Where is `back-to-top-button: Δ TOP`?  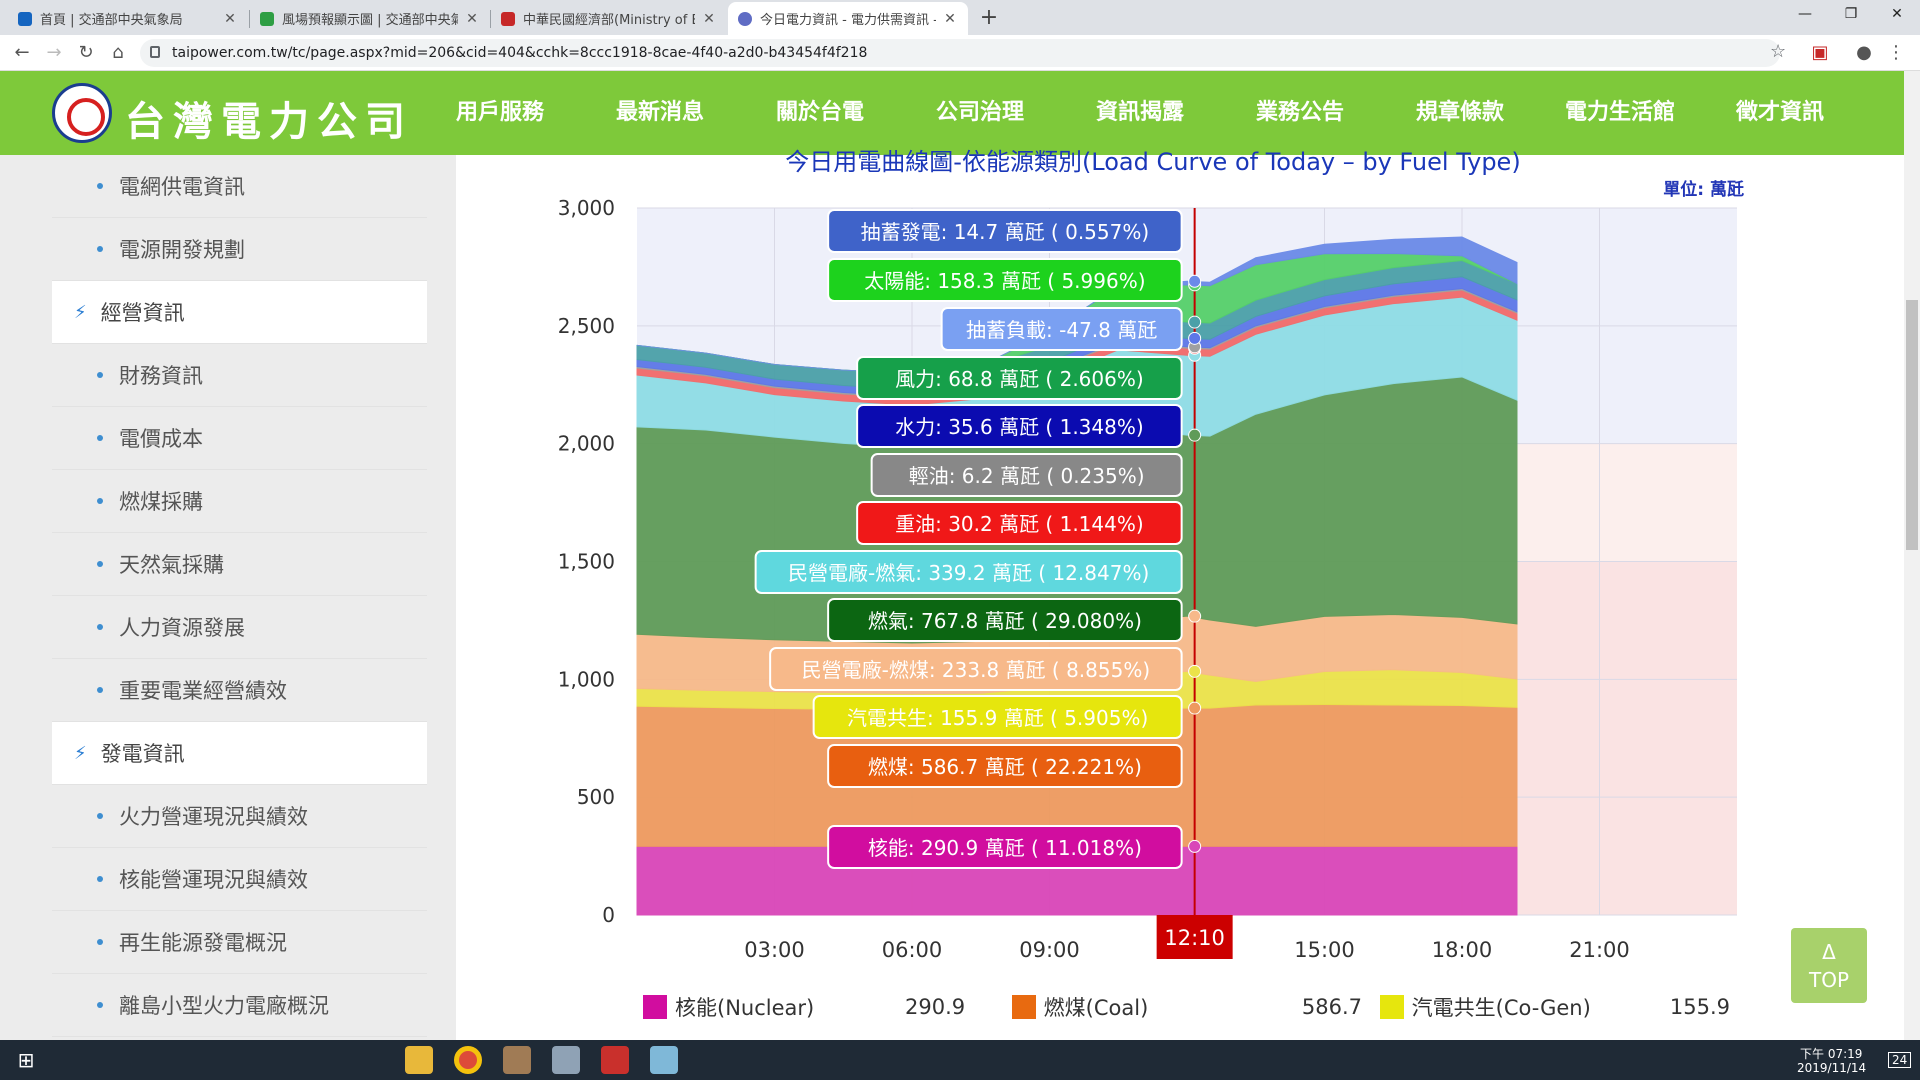
back-to-top-button: Δ TOP is located at coordinates (1829, 965).